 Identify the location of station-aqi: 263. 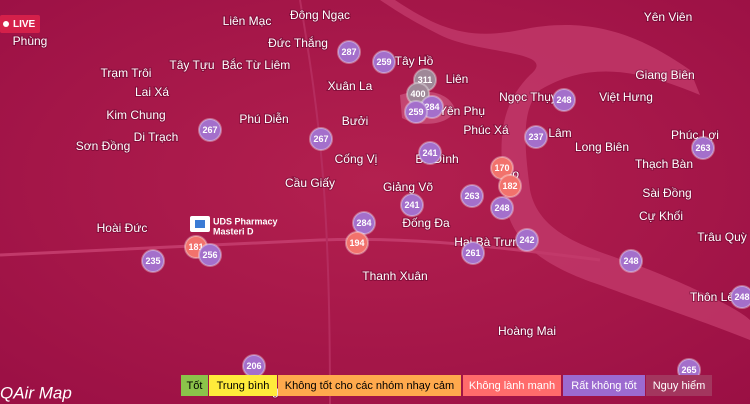
(702, 148).